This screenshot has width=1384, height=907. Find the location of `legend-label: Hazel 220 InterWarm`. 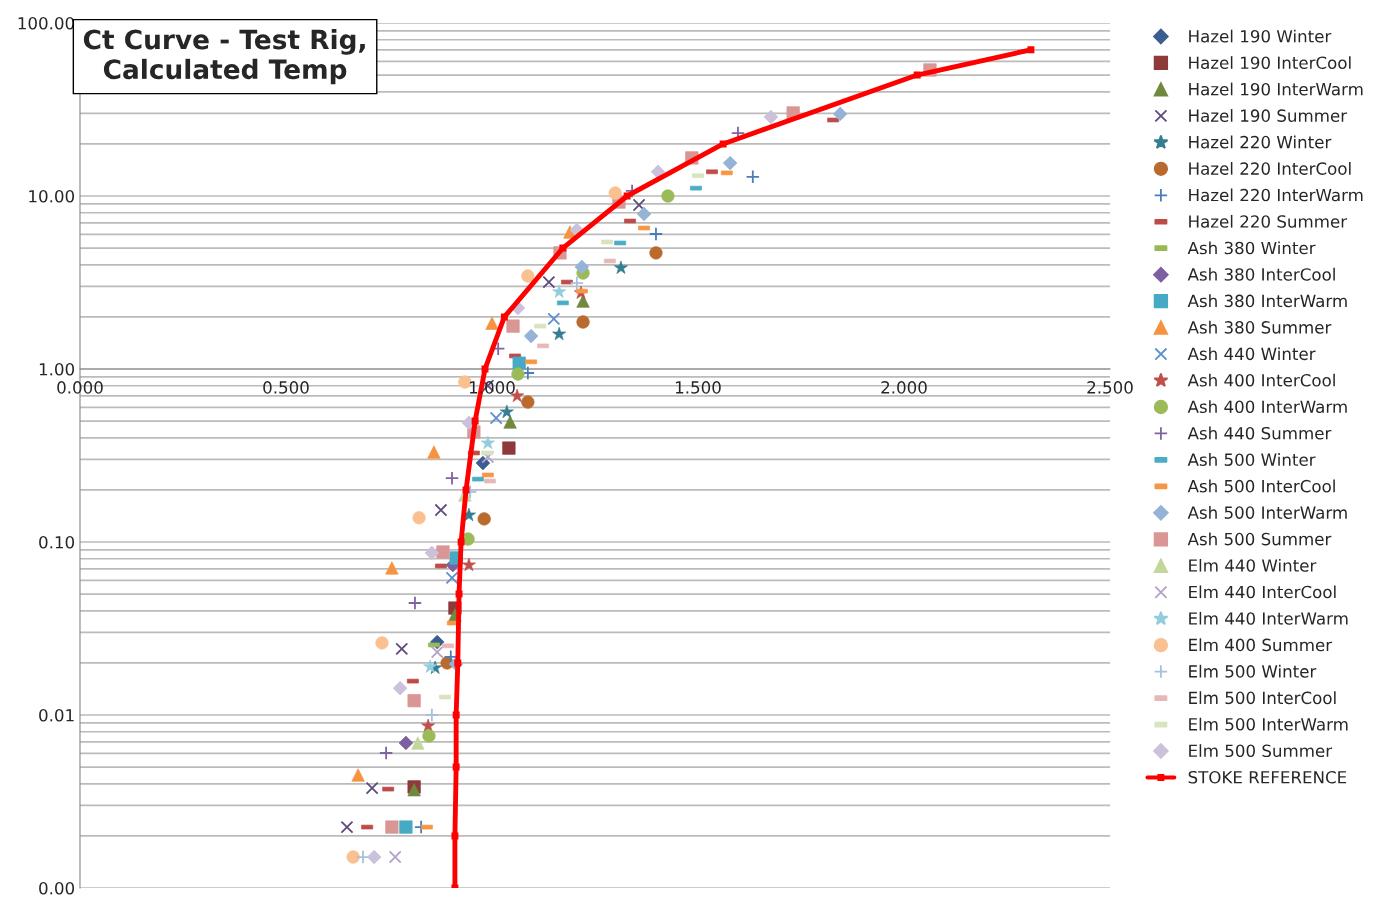

legend-label: Hazel 220 InterWarm is located at coordinates (1276, 195).